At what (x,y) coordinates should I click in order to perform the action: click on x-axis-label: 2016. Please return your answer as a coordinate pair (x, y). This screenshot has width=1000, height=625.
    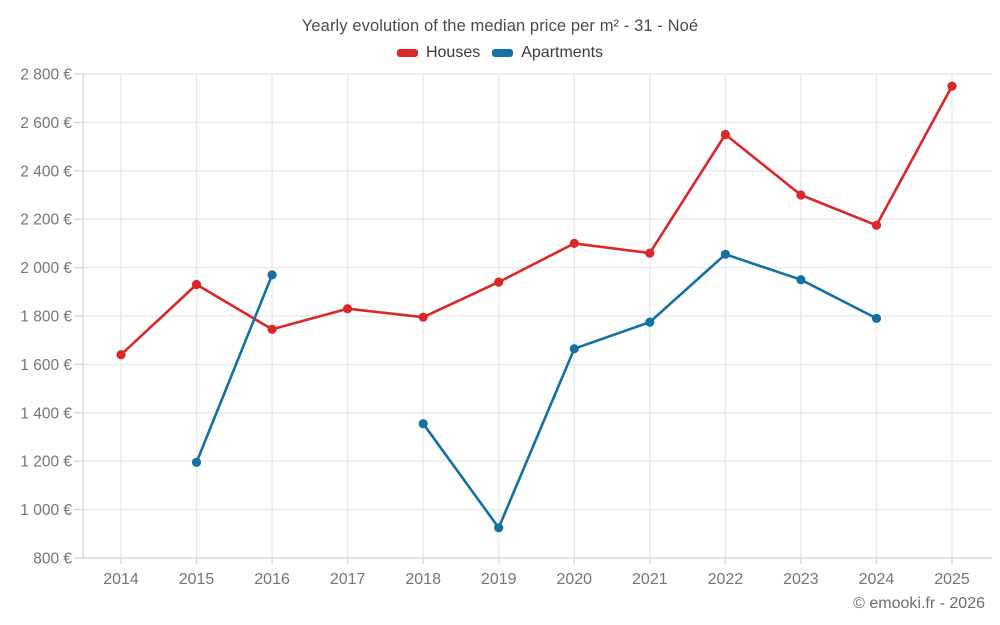
    Looking at the image, I should click on (272, 579).